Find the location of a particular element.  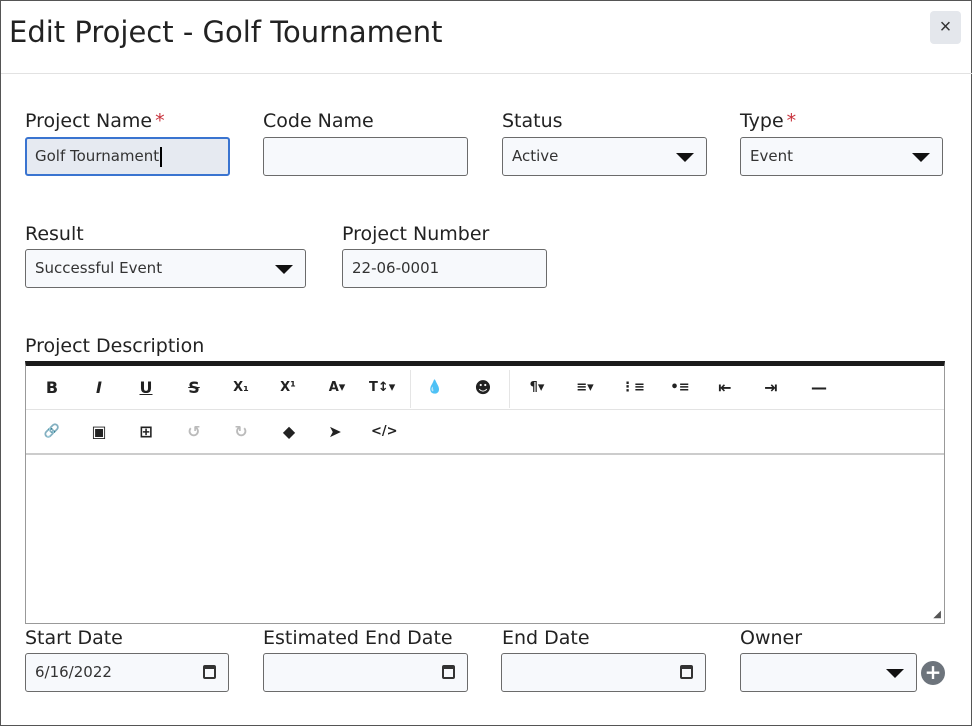

estimated-end-date-label: Estimated End Date is located at coordinates (358, 638).